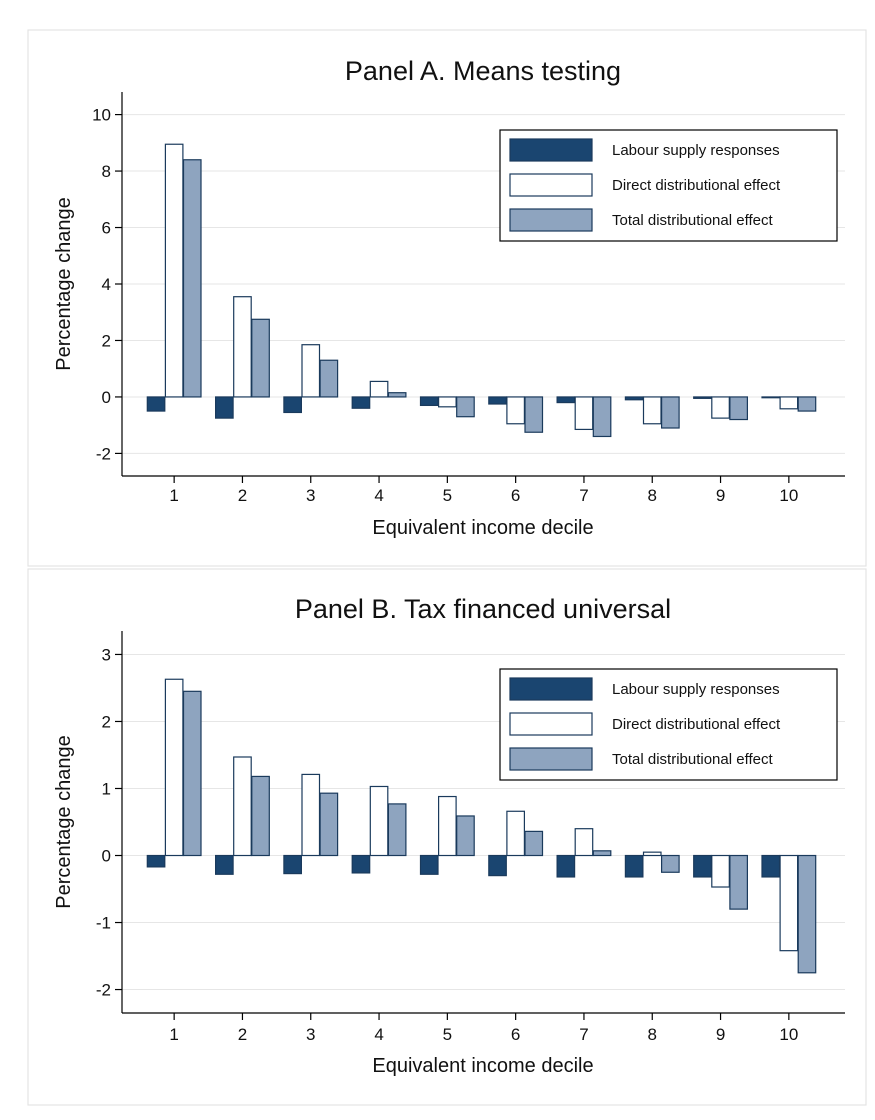 The height and width of the screenshot is (1120, 875). I want to click on x-tick-label: 9, so click(720, 1034).